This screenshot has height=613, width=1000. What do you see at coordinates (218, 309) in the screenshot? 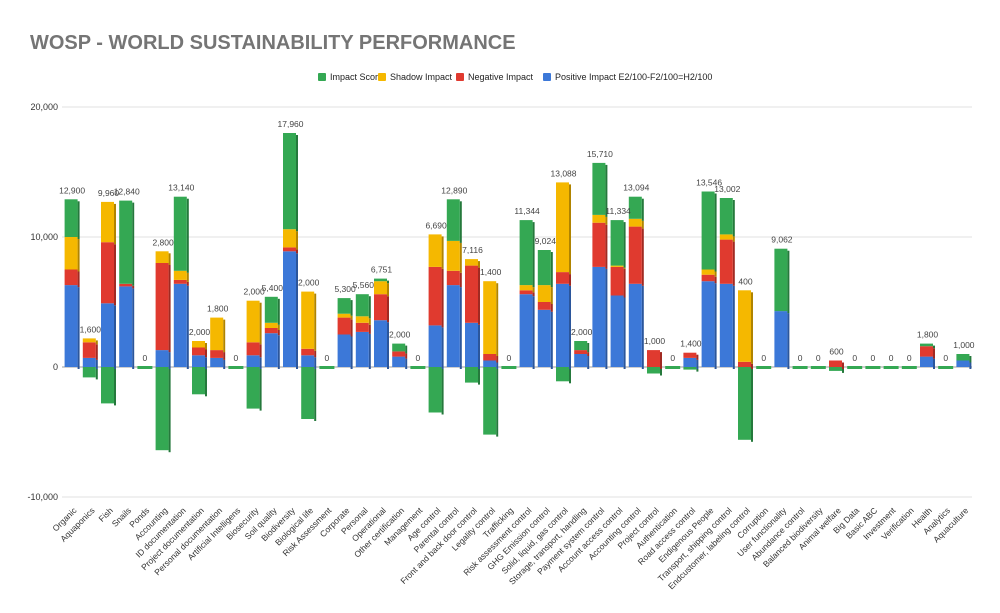
I see `data-label: 1,800` at bounding box center [218, 309].